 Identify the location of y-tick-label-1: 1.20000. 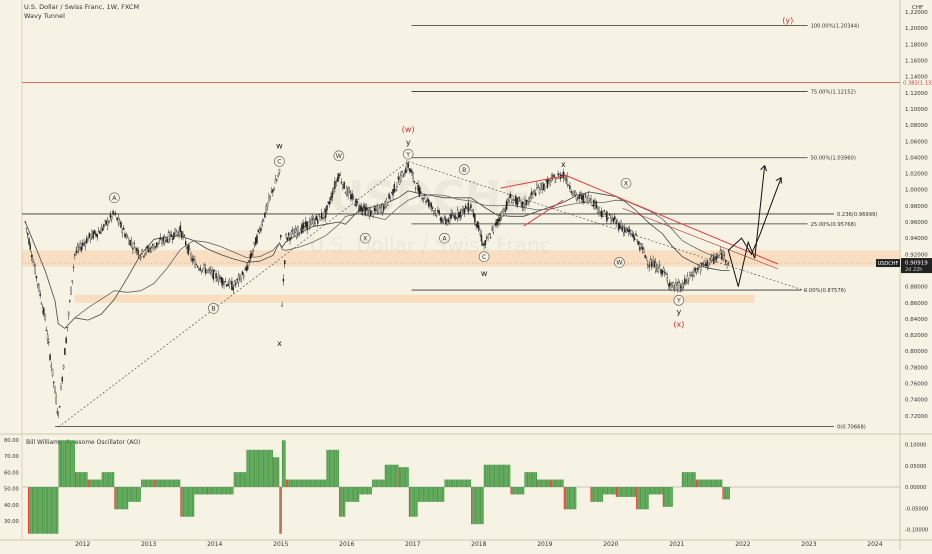
(916, 29).